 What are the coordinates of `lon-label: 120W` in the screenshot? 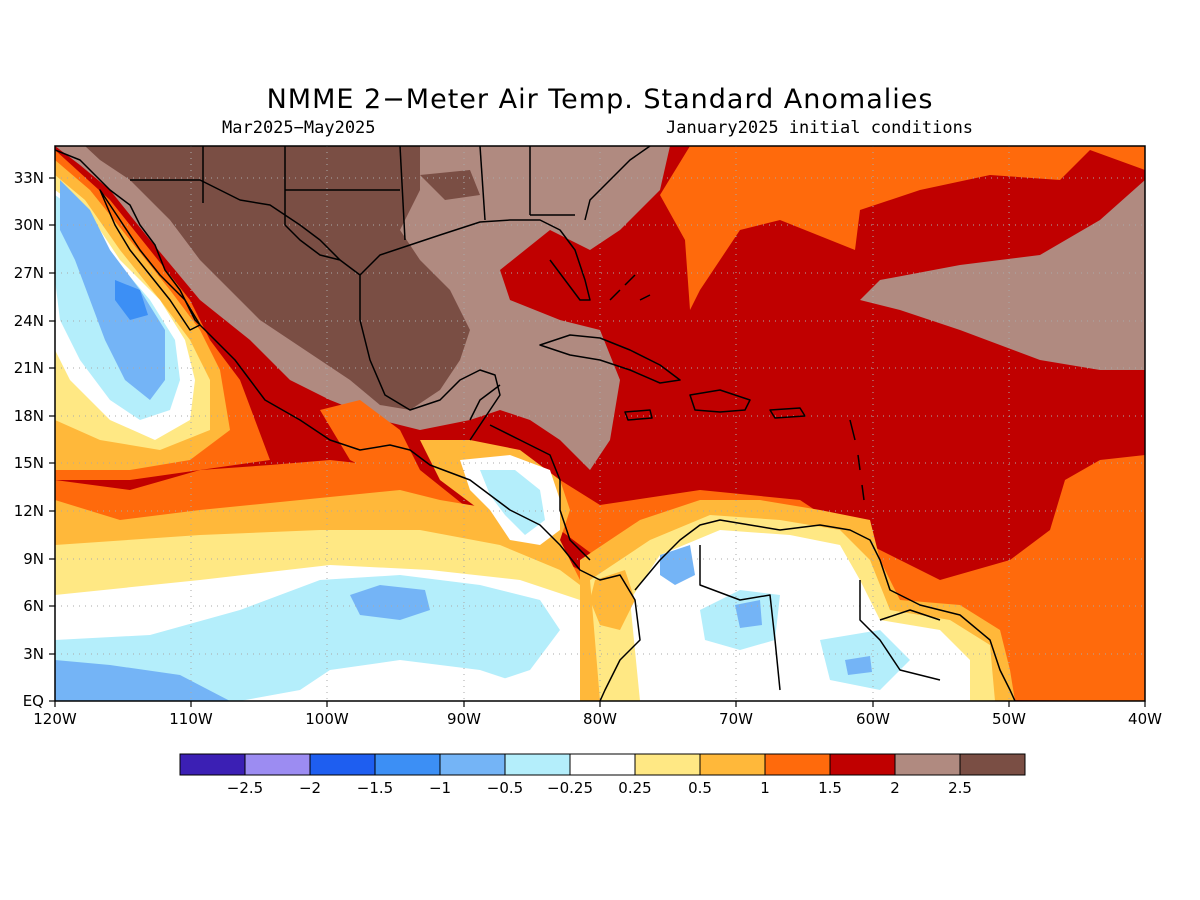 It's located at (55, 719).